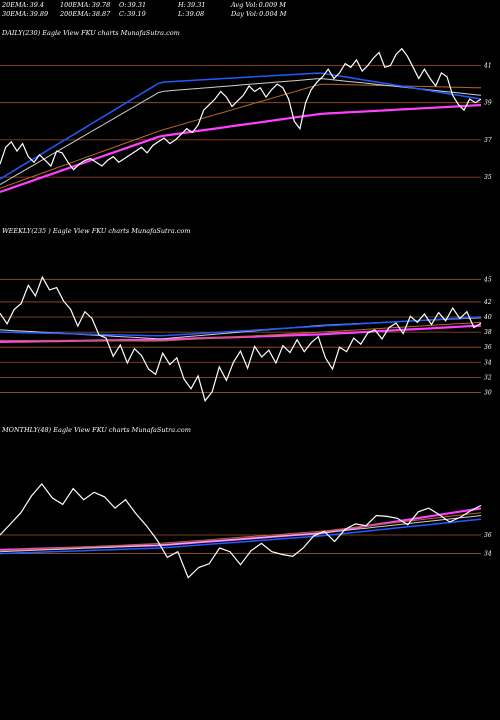 This screenshot has height=720, width=500. I want to click on stat-item: Day Vol:0.004 M, so click(259, 14).